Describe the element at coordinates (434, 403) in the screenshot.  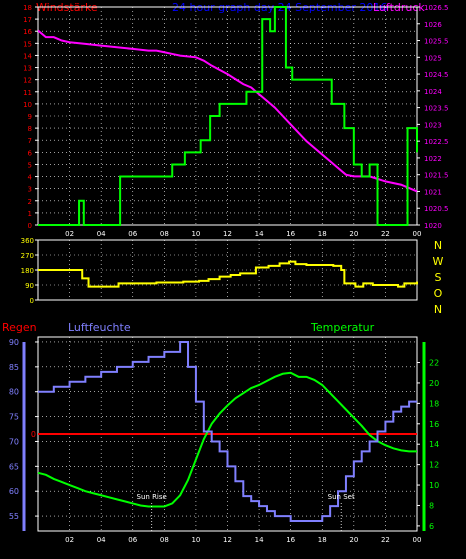
I see `temp-tick-label: 18` at that location.